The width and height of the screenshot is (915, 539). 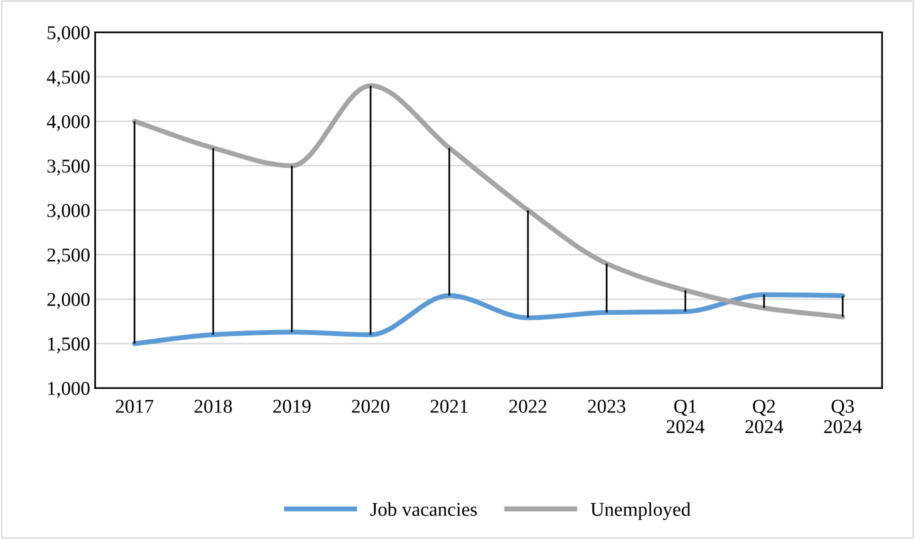 What do you see at coordinates (69, 34) in the screenshot?
I see `y-tick-label: 5,000` at bounding box center [69, 34].